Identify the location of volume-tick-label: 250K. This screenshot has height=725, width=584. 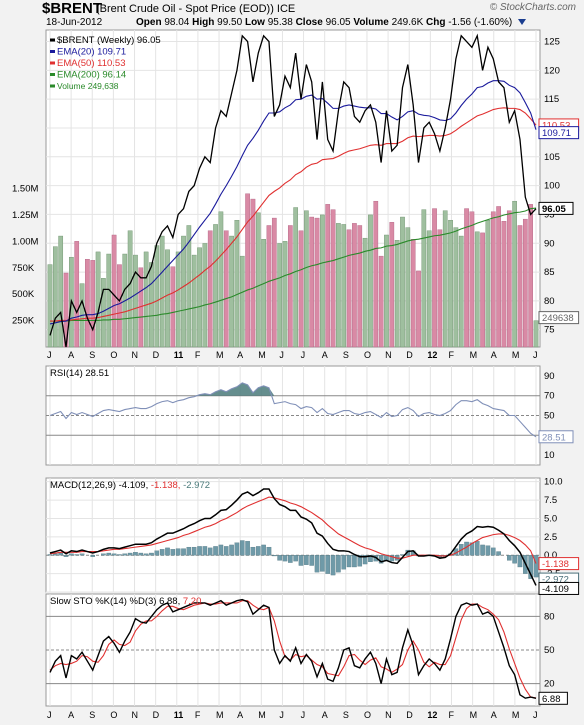
(23, 321).